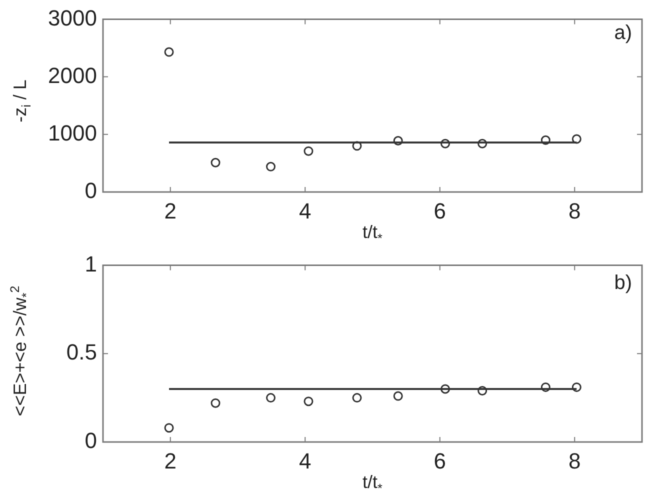 This screenshot has width=656, height=492. Describe the element at coordinates (72, 75) in the screenshot. I see `y-tick-label: 2000` at that location.